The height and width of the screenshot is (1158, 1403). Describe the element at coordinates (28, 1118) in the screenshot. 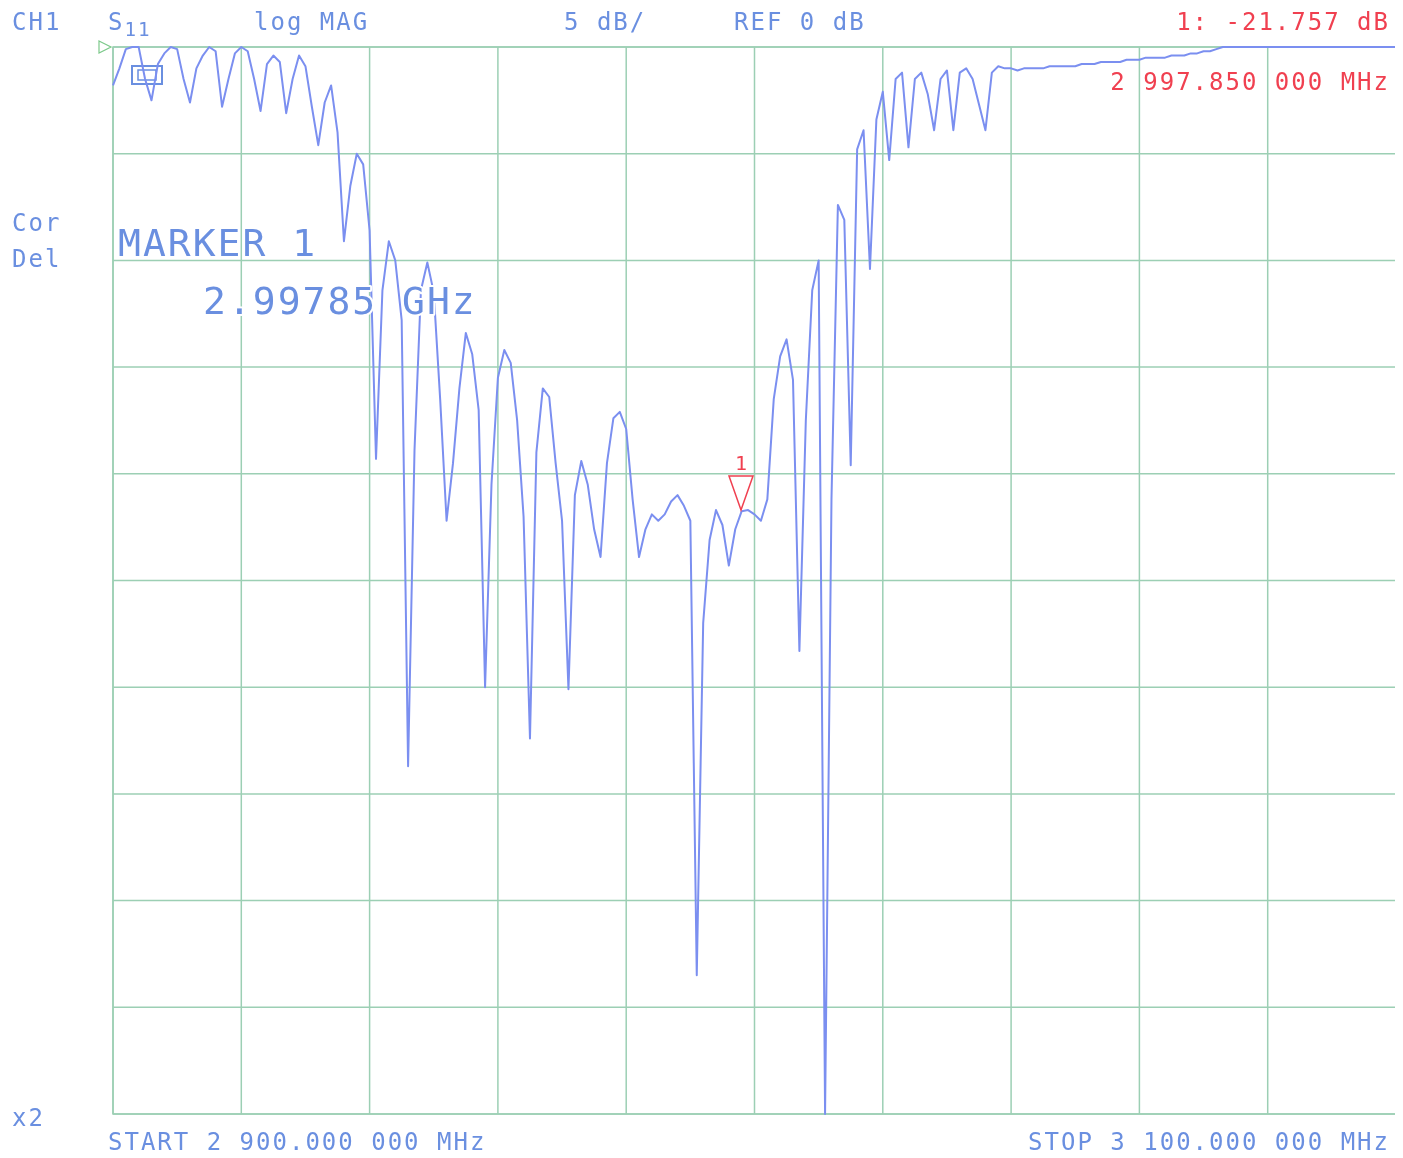

I see `text: x2` at that location.